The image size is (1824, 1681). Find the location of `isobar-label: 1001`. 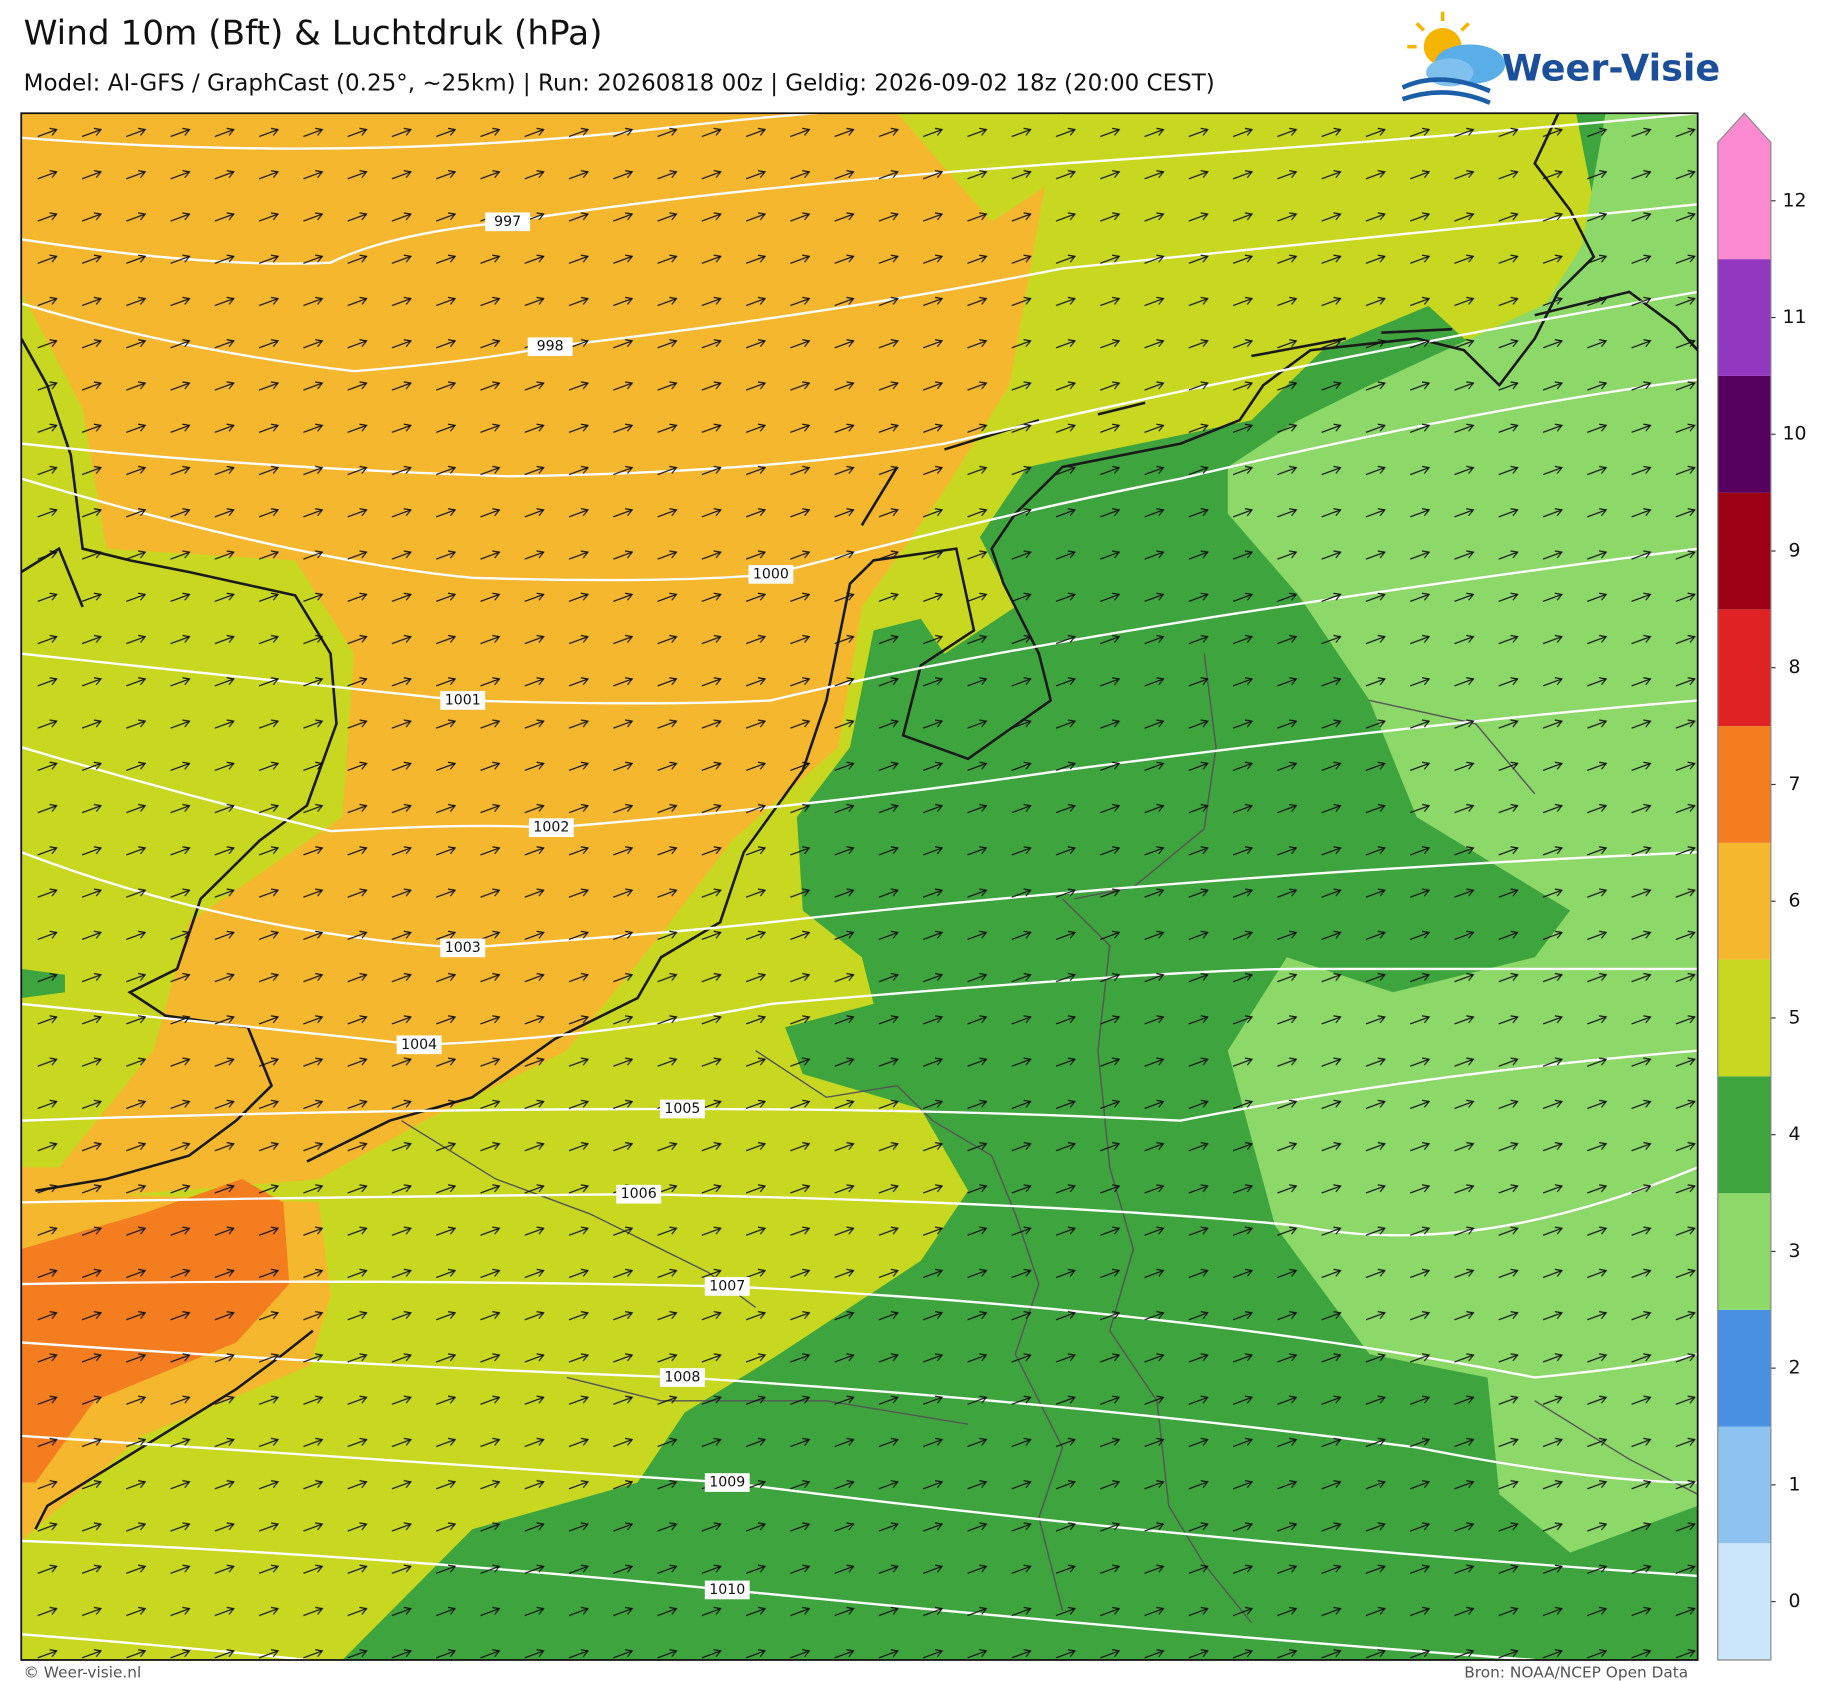

isobar-label: 1001 is located at coordinates (463, 700).